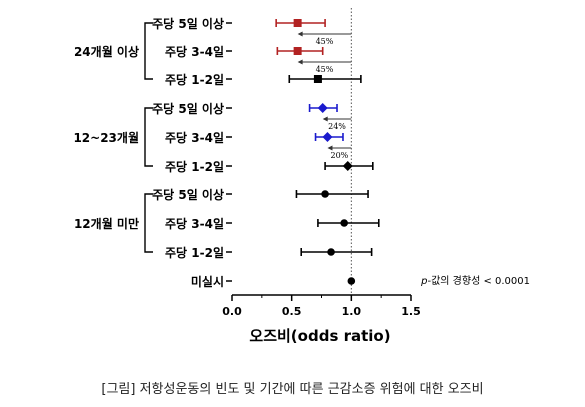 The height and width of the screenshot is (407, 585). Describe the element at coordinates (319, 336) in the screenshot. I see `x-axis-title: 오즈비(odds ratio)` at that location.